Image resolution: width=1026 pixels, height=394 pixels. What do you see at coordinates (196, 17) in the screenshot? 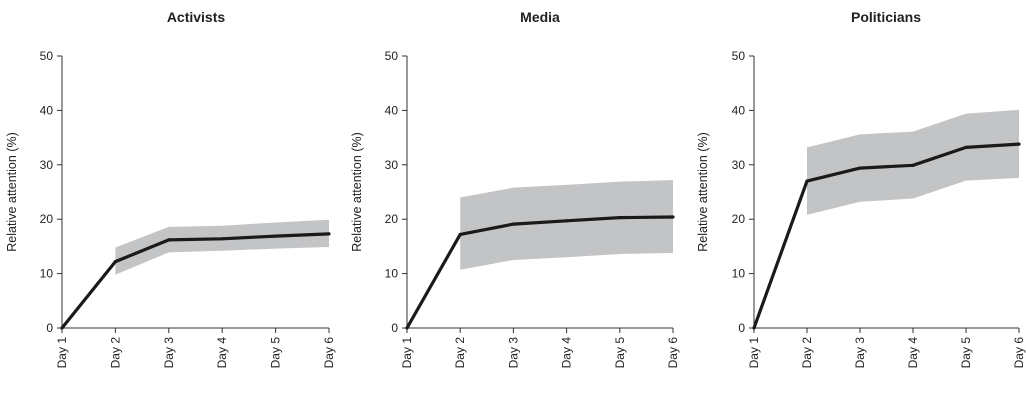
I see `panel-title: Activists` at bounding box center [196, 17].